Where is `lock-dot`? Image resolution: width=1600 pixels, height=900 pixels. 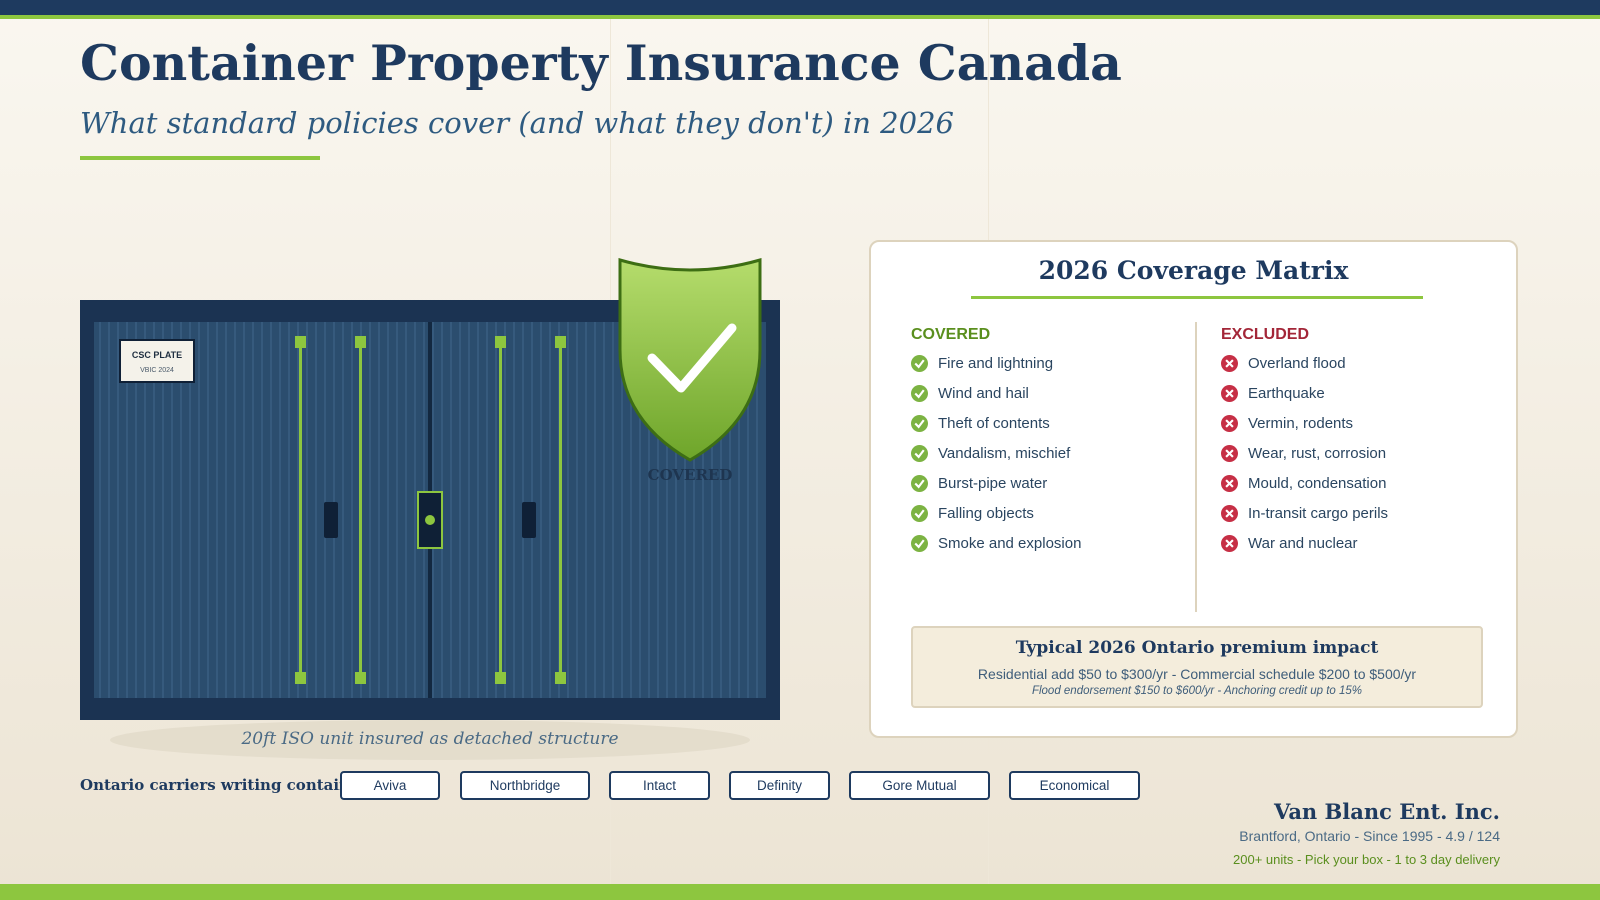
lock-dot is located at coordinates (430, 520).